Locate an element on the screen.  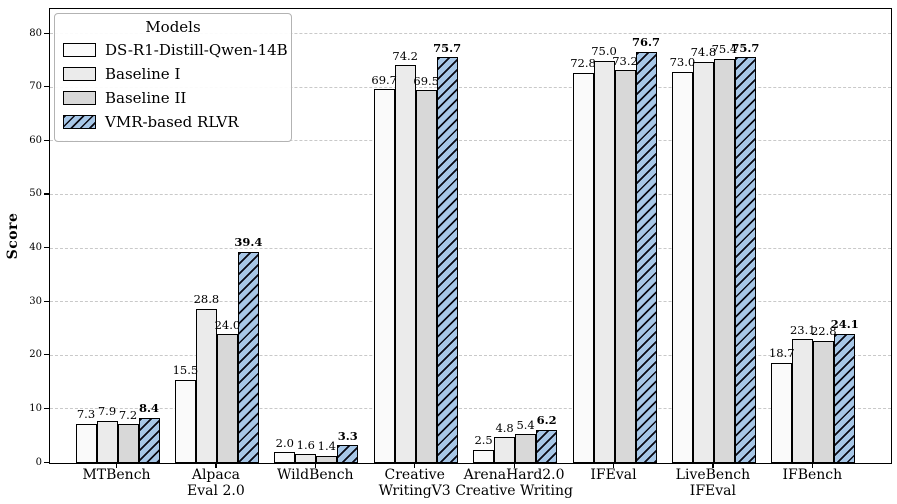
x-tick-label-livebench-ifeval: LiveBench IFEval is located at coordinates (713, 483).